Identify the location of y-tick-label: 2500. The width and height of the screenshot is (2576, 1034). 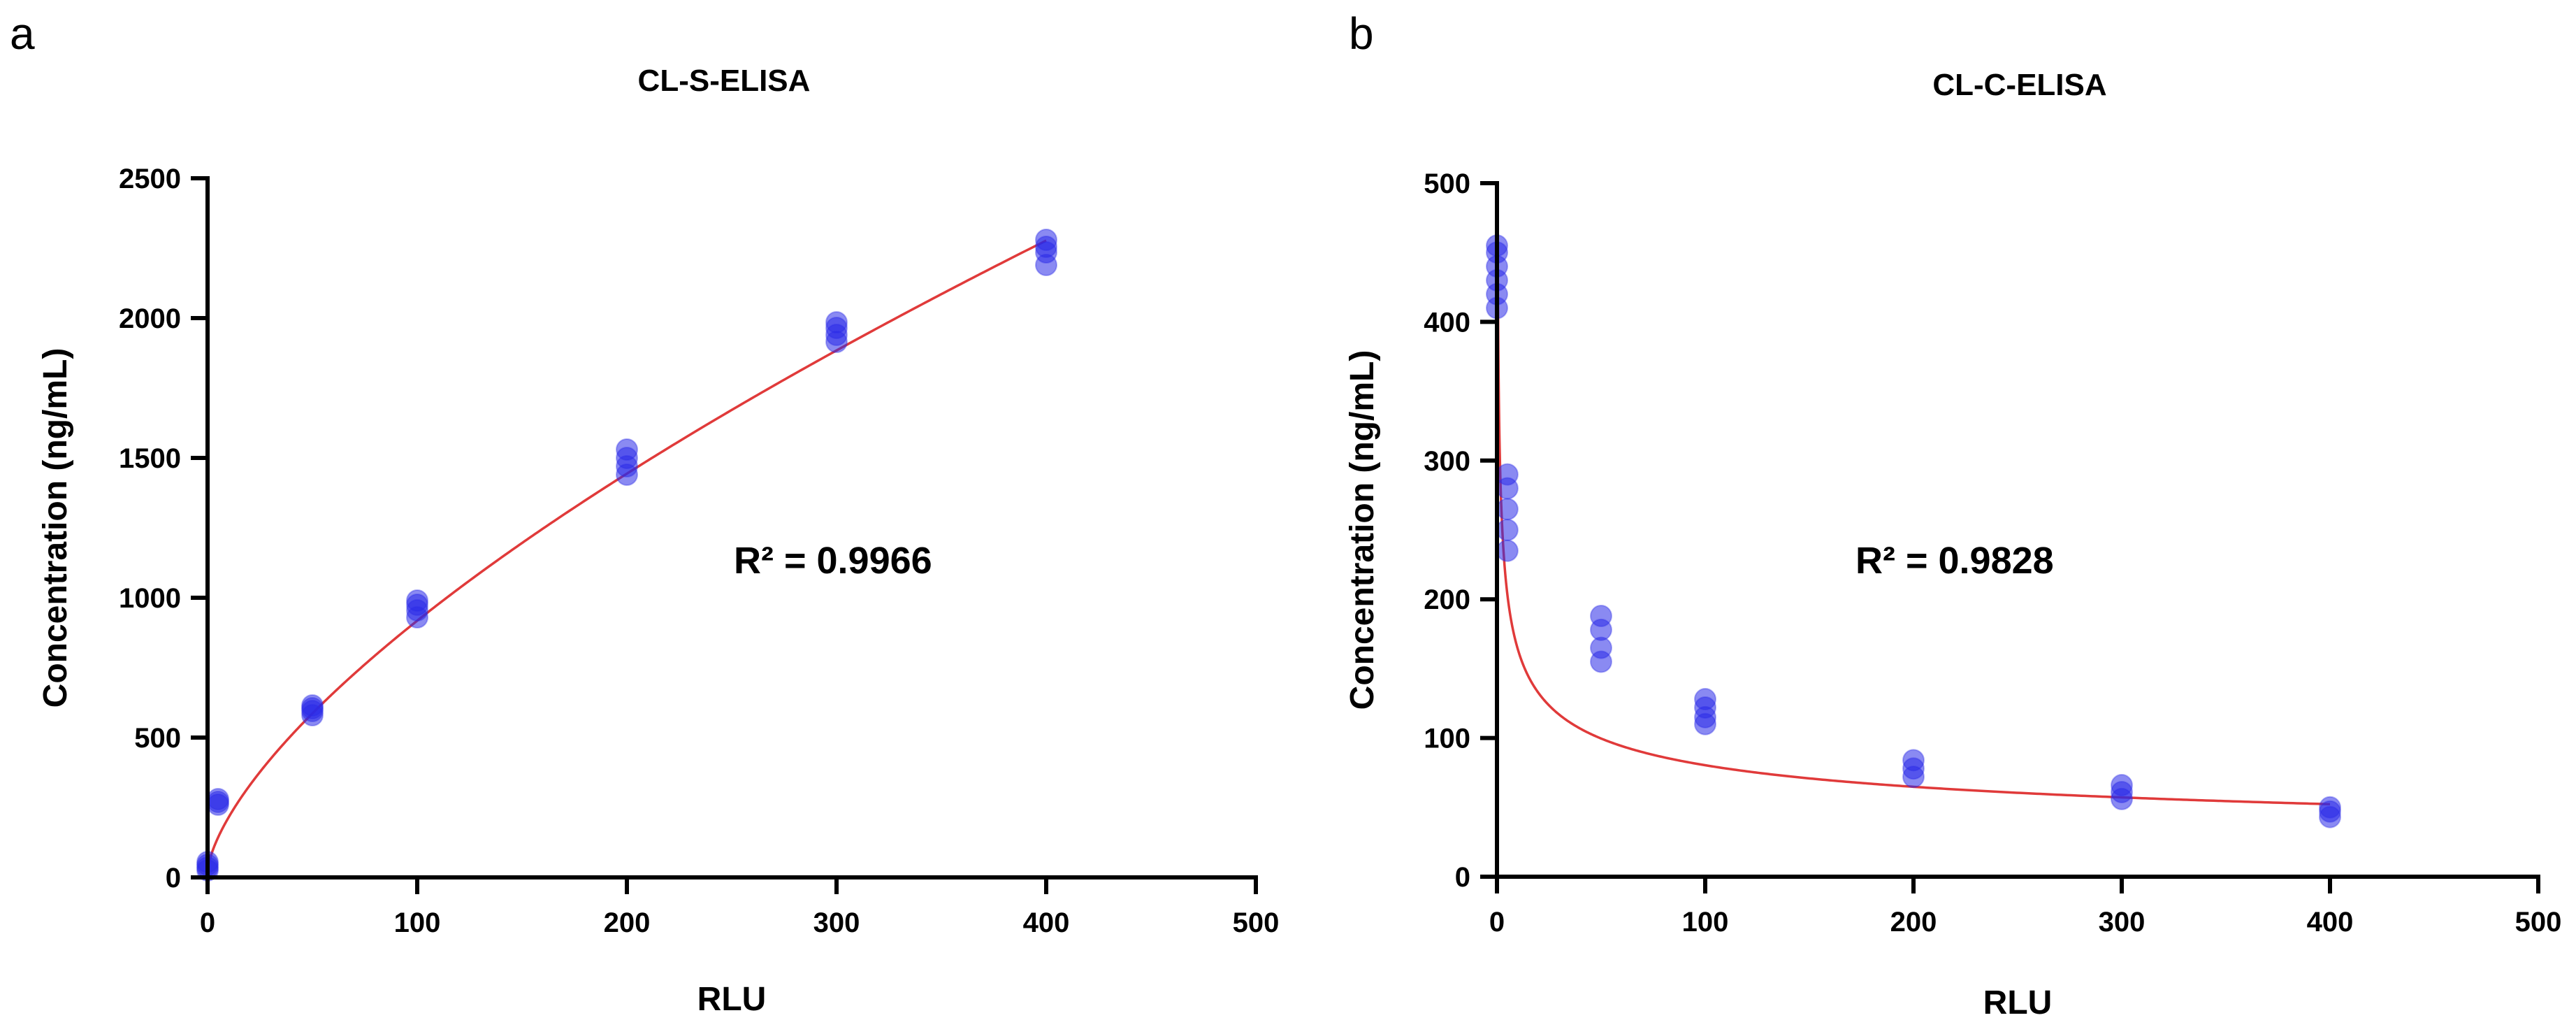
(150, 179).